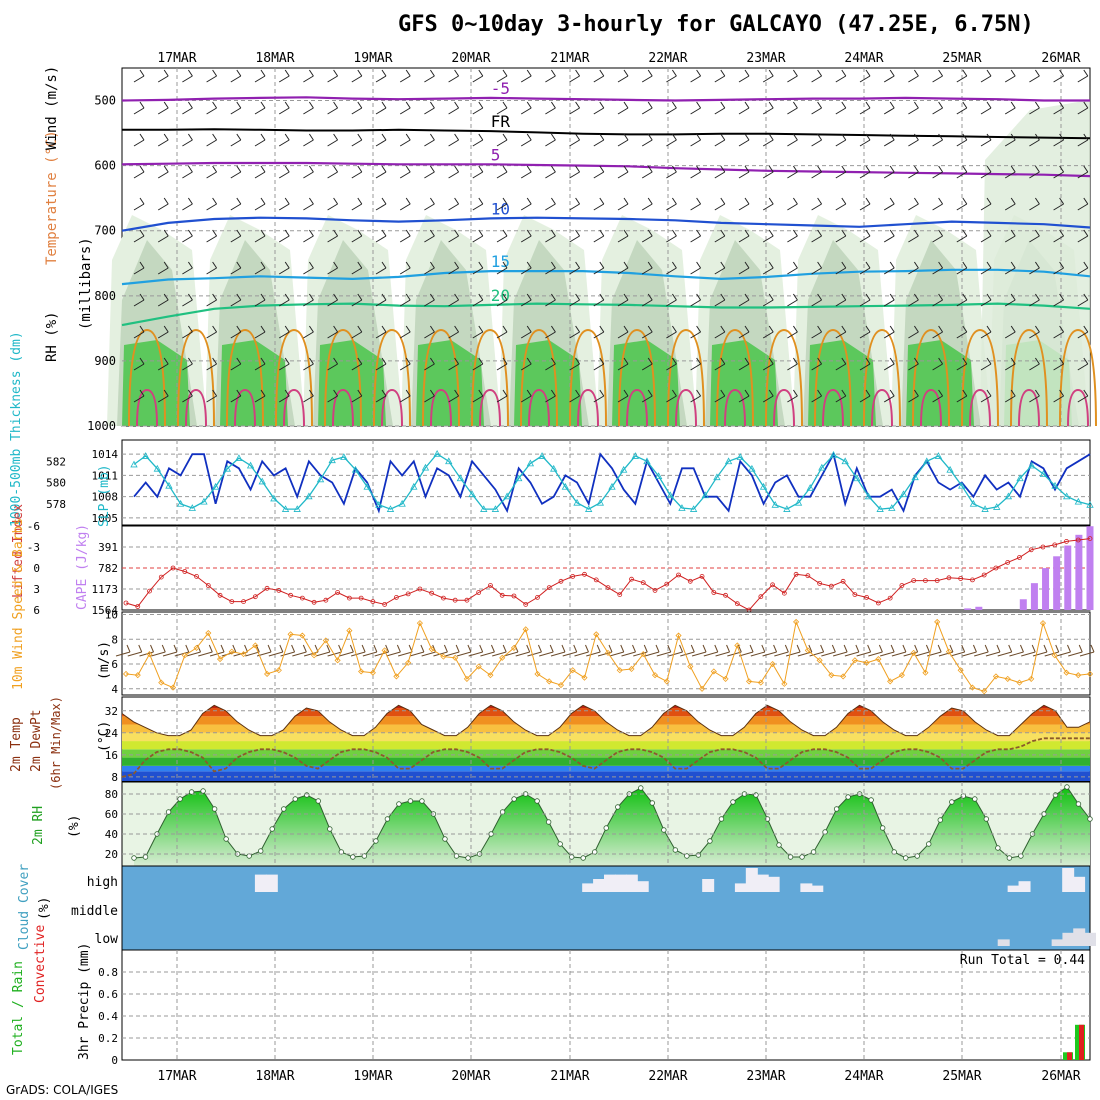  I want to click on x-tick-label-bottom: 22MAR, so click(667, 1076).